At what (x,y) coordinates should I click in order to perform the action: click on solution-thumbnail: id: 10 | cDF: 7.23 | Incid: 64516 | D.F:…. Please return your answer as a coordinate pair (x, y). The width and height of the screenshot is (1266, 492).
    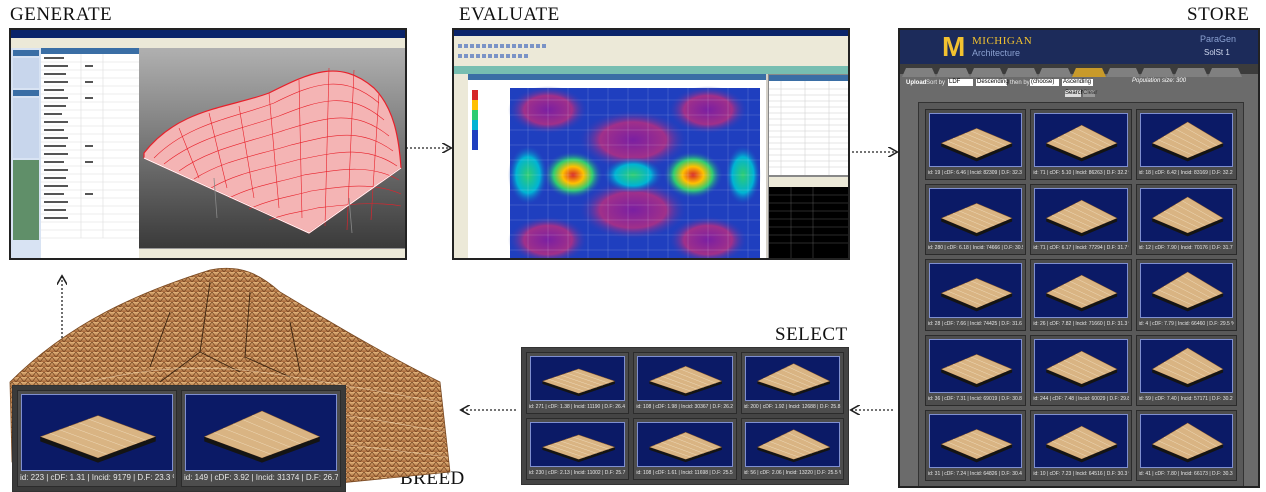
    Looking at the image, I should click on (1081, 445).